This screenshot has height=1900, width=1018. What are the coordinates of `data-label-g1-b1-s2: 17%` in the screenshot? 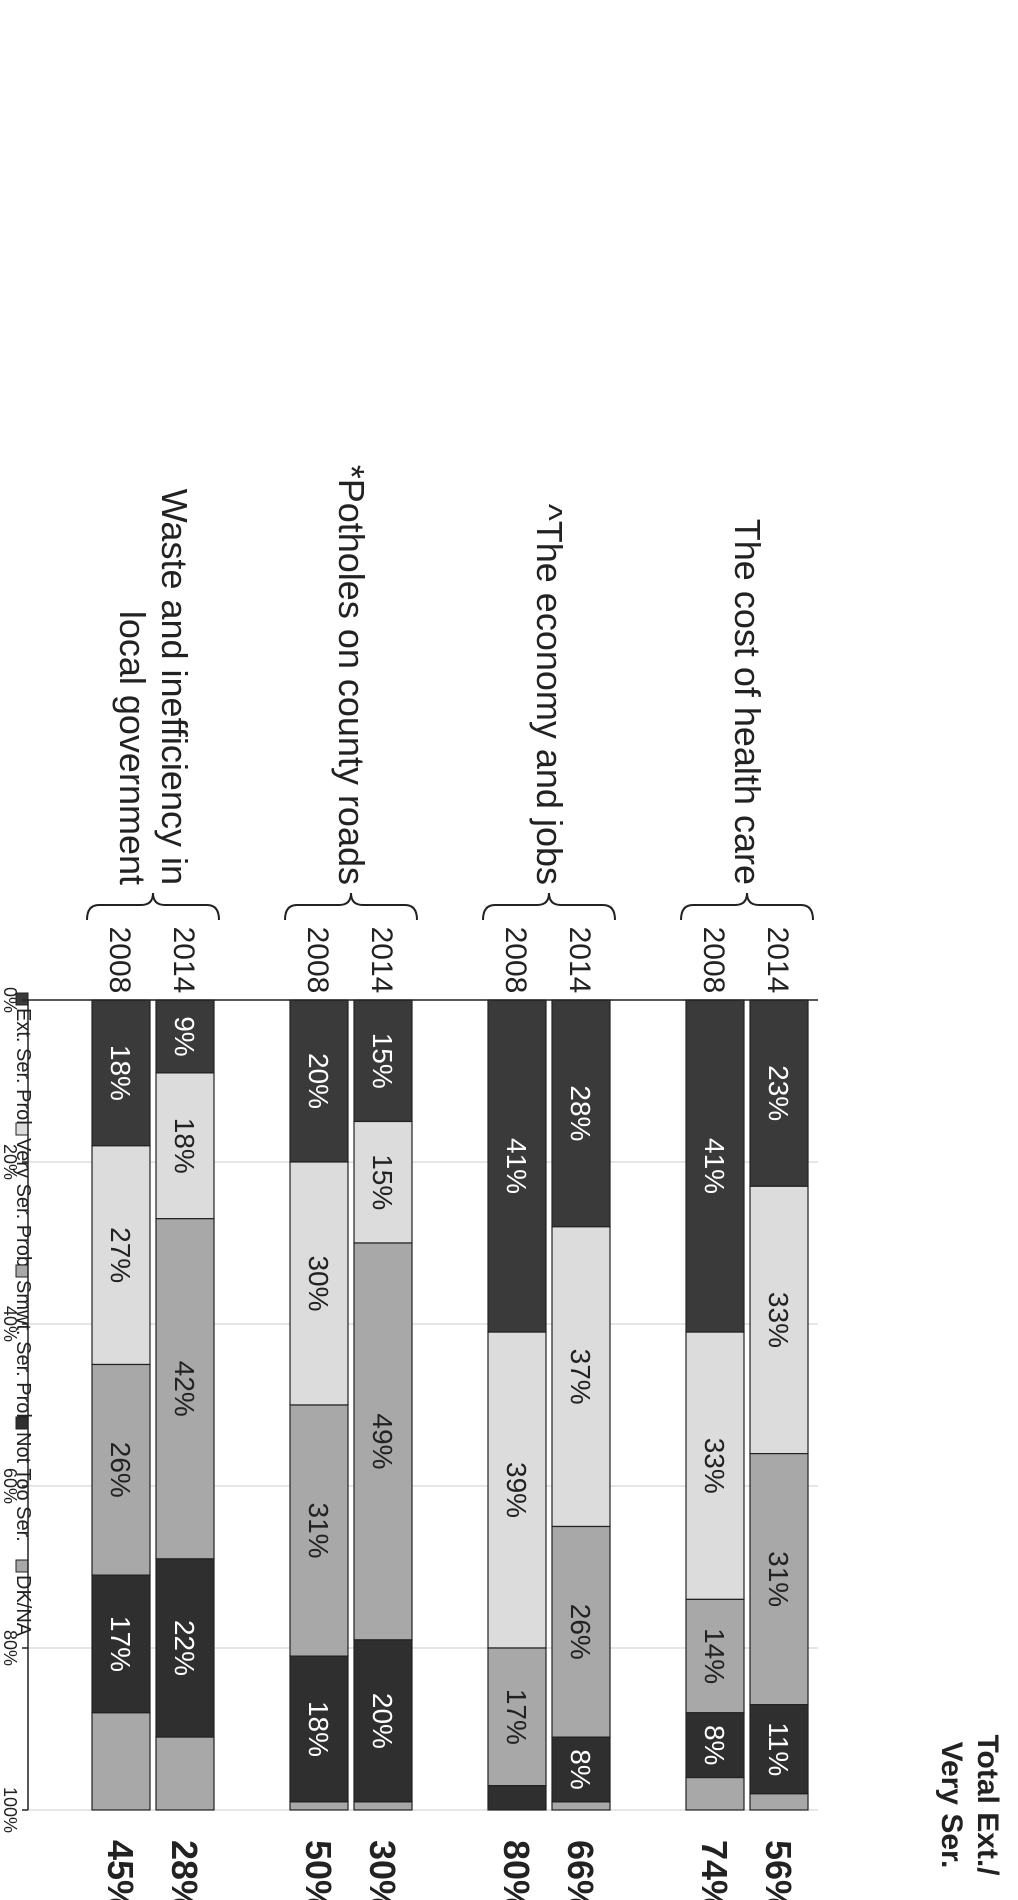 It's located at (516, 1717).